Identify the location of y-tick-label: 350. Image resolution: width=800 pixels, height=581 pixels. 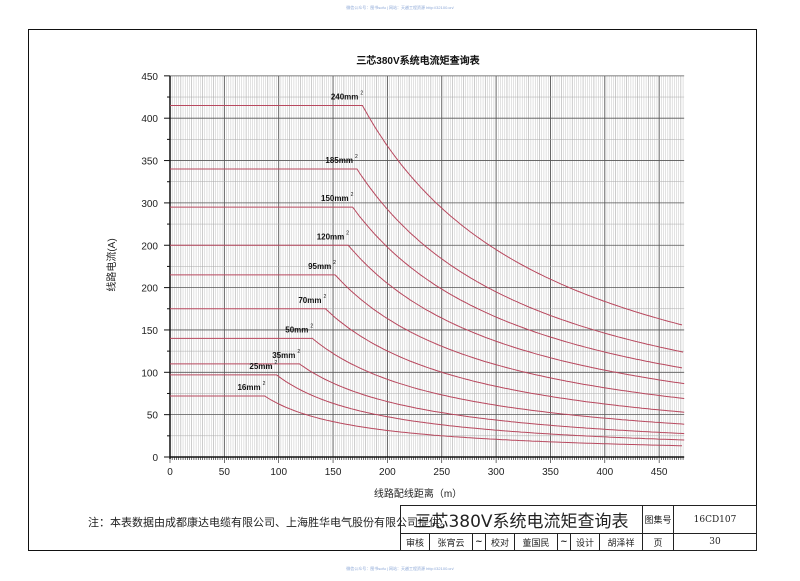
(149, 162).